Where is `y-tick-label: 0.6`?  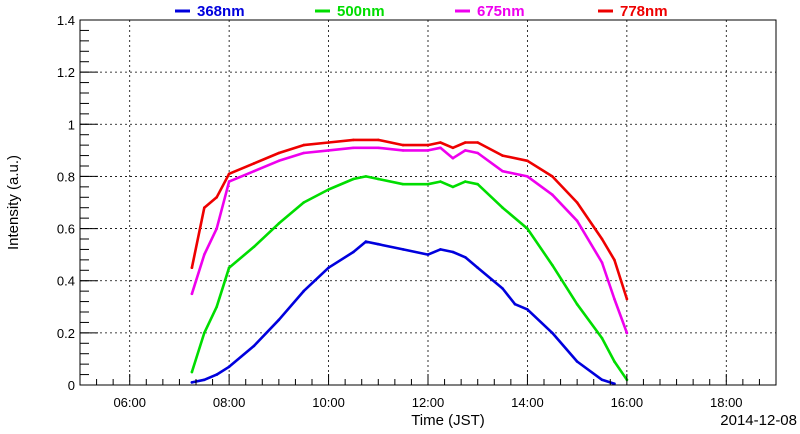 y-tick-label: 0.6 is located at coordinates (66, 229).